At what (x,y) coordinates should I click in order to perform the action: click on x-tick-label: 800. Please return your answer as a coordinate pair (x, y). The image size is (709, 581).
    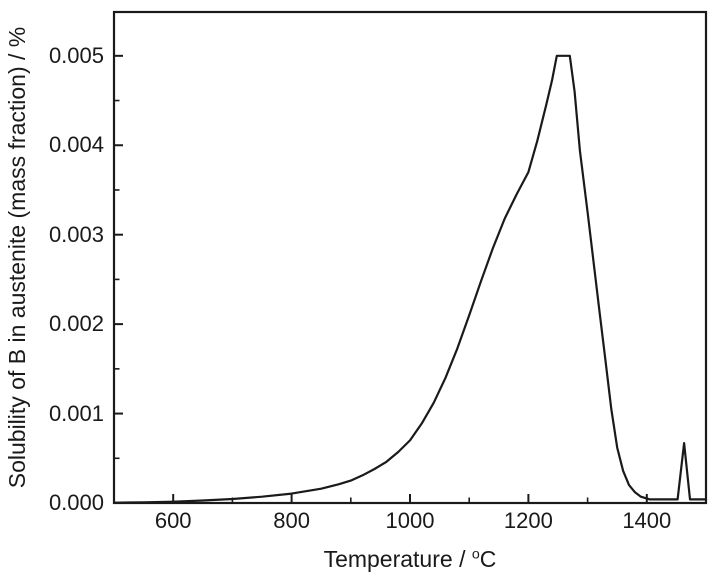
    Looking at the image, I should click on (291, 520).